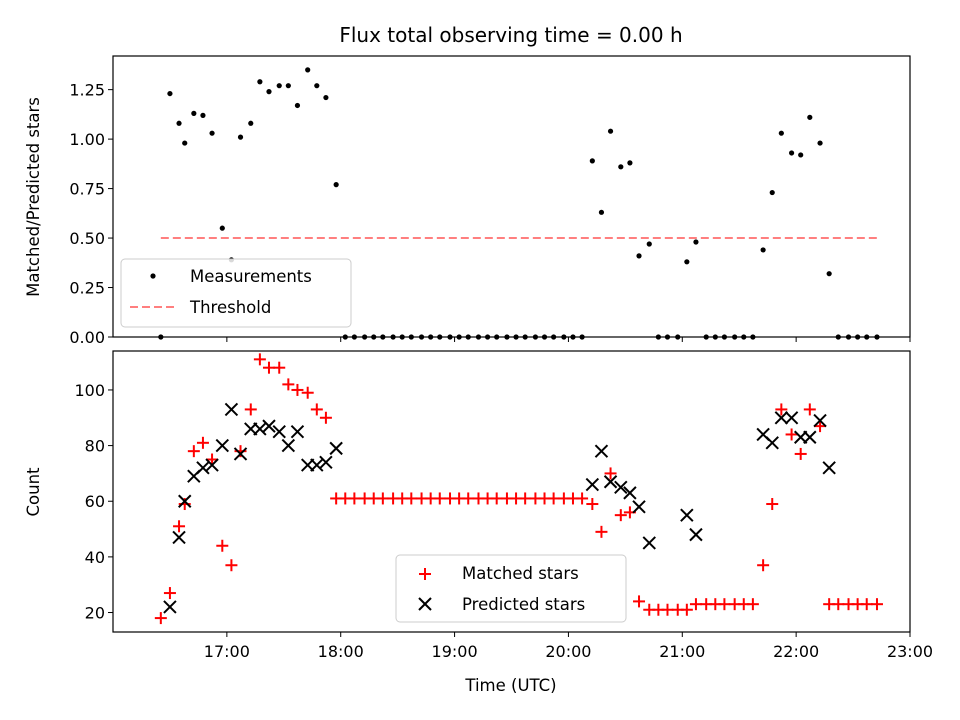  I want to click on x-tick-label: 20:00, so click(568, 651).